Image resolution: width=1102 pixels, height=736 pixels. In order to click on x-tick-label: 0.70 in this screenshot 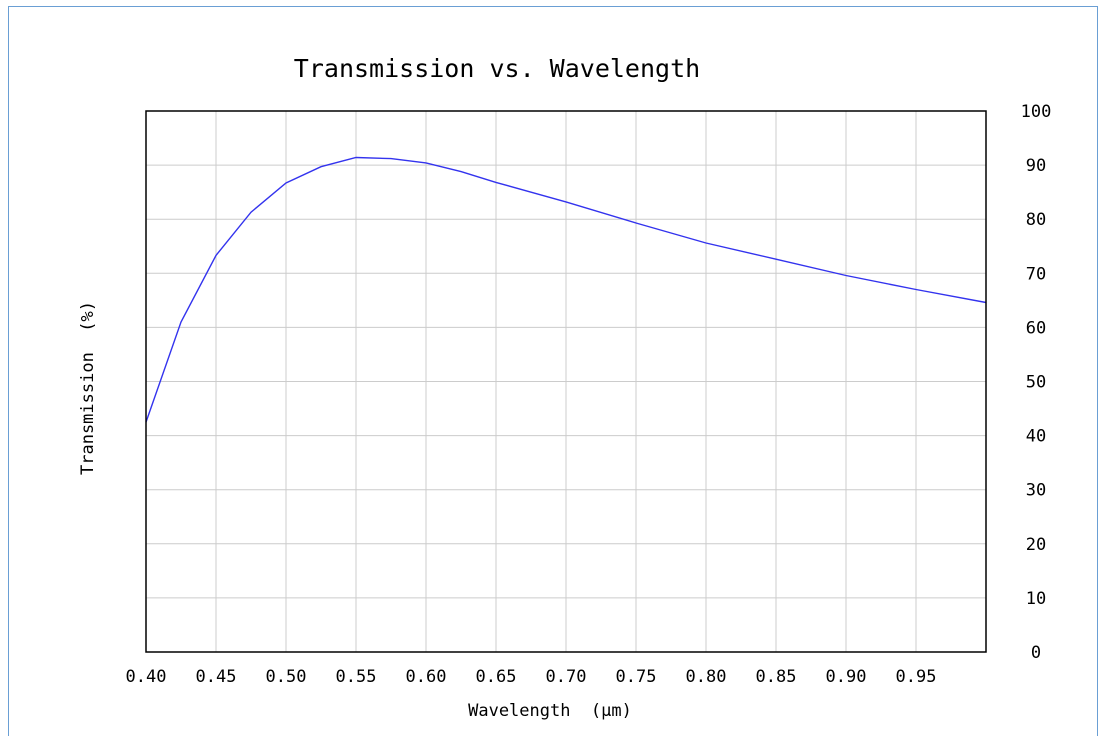, I will do `click(566, 677)`.